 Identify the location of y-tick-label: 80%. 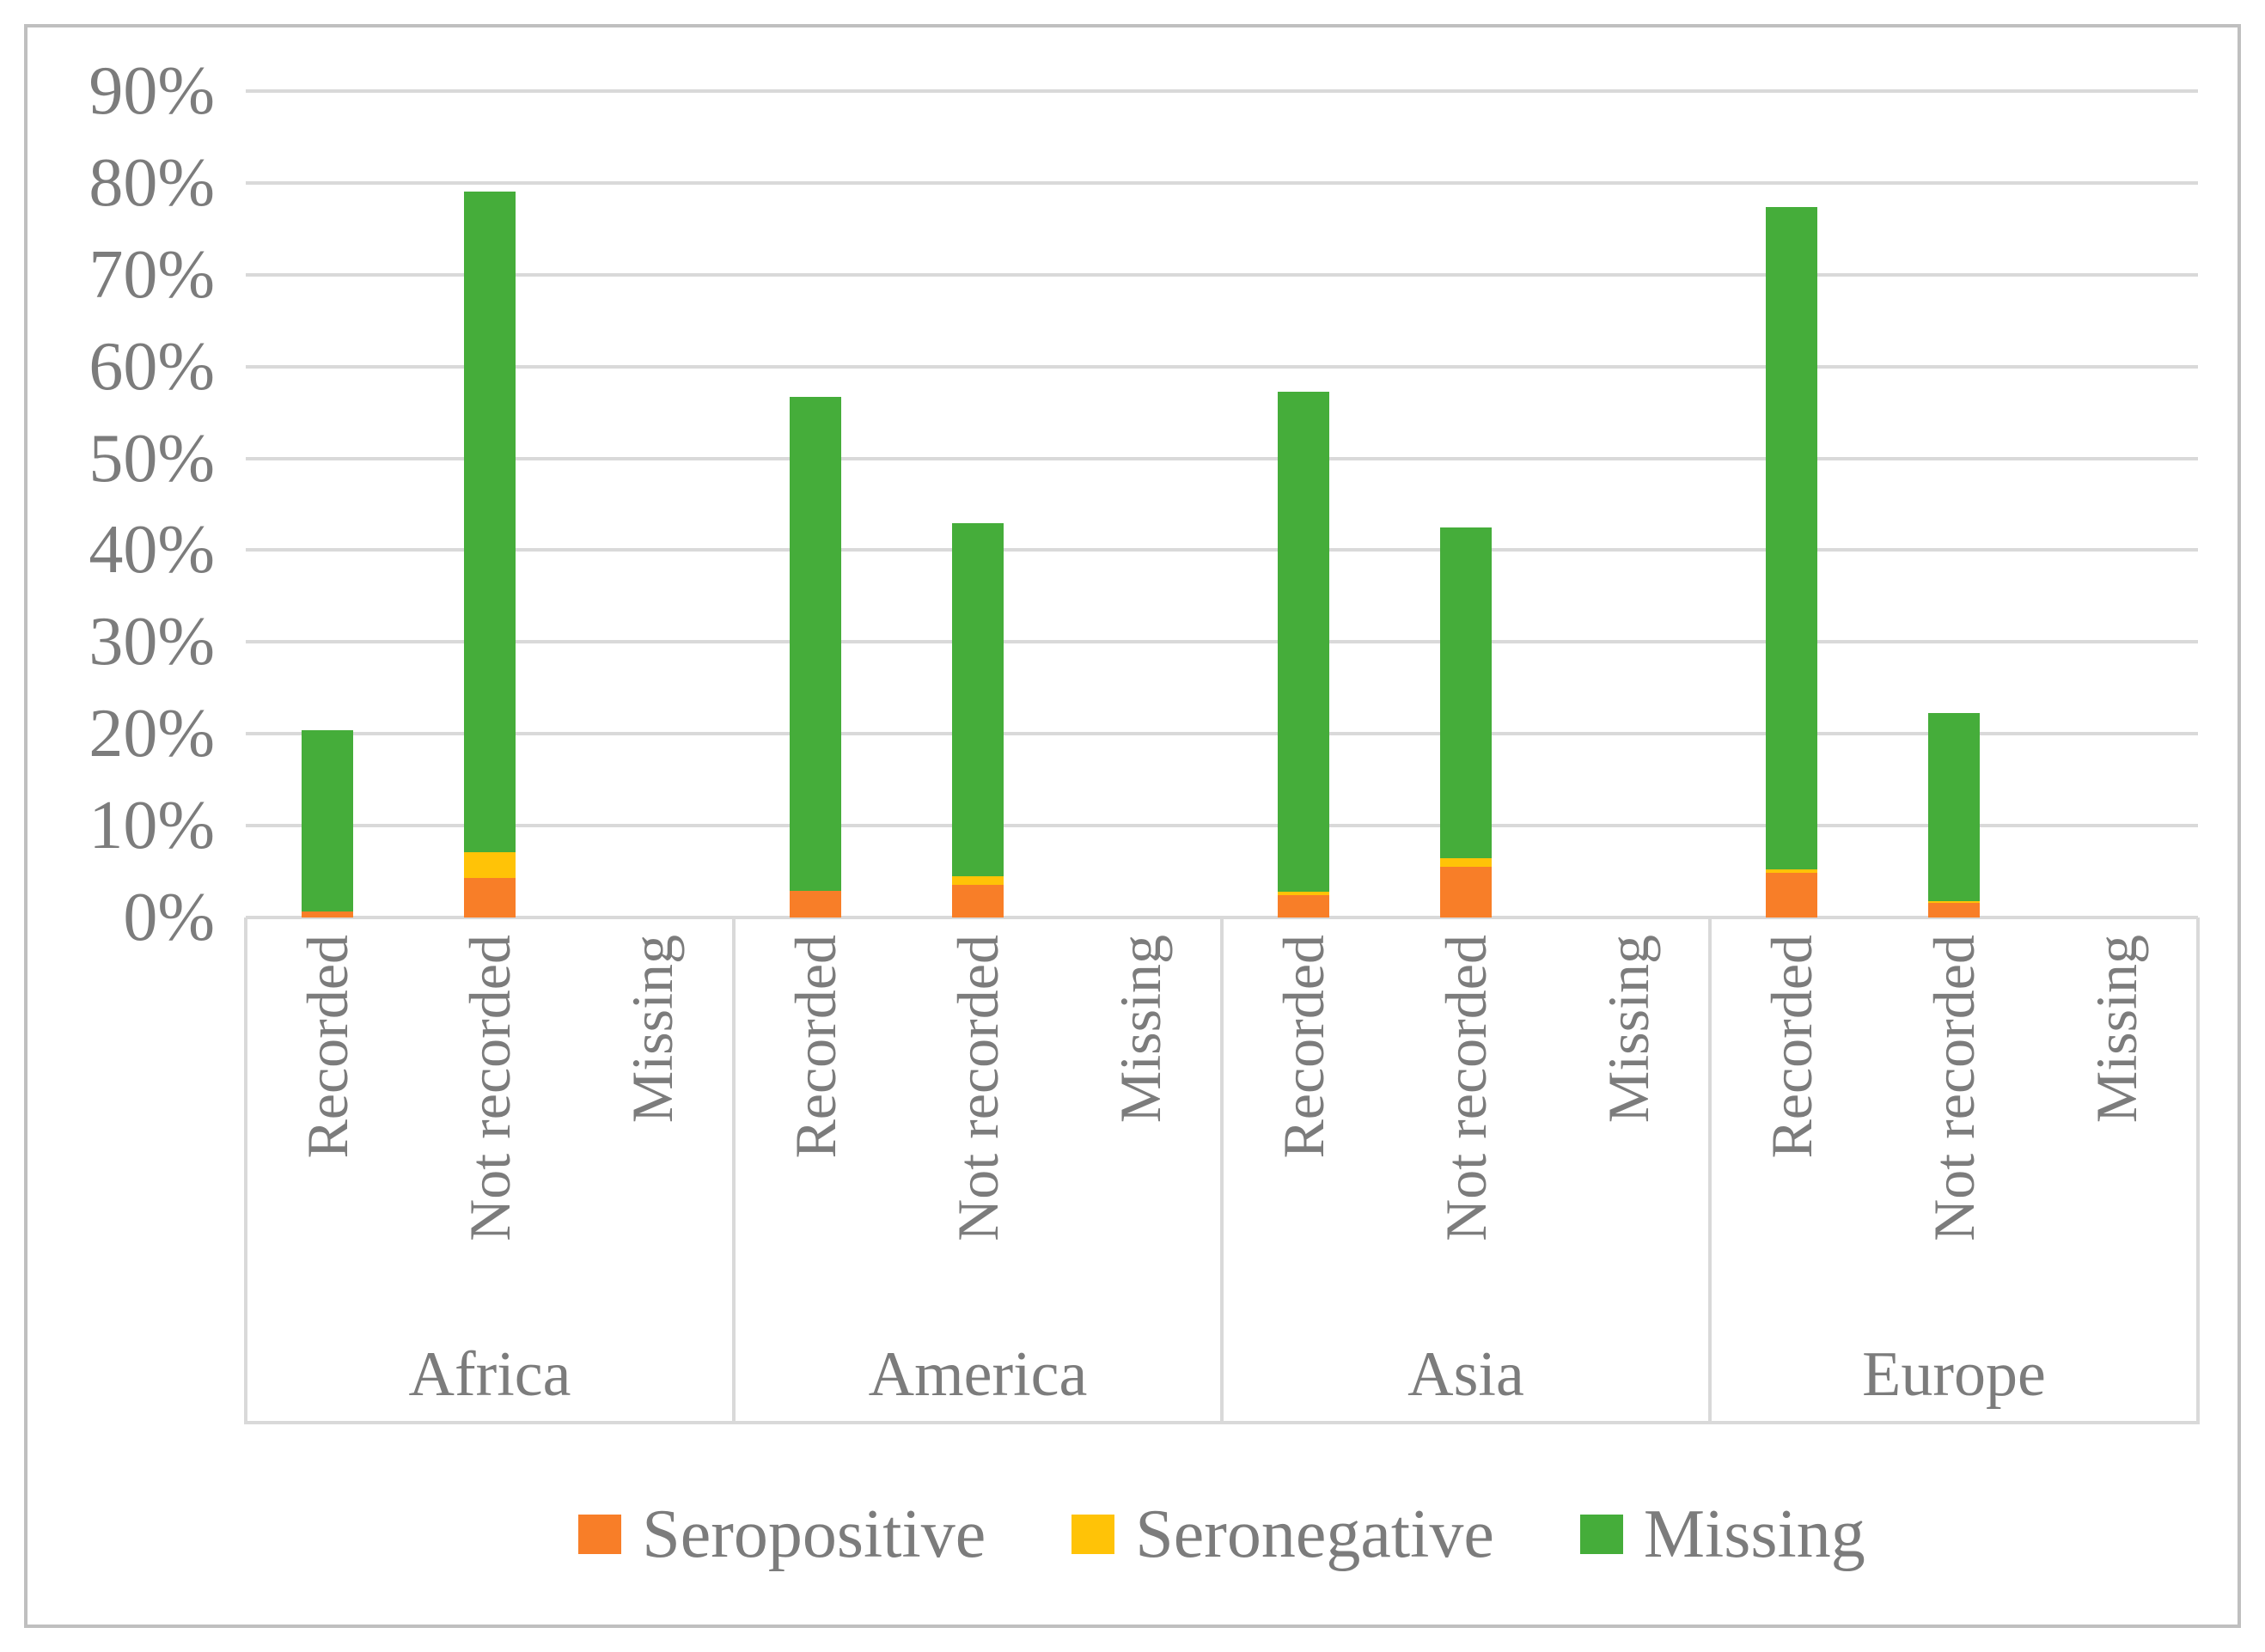
(152, 183).